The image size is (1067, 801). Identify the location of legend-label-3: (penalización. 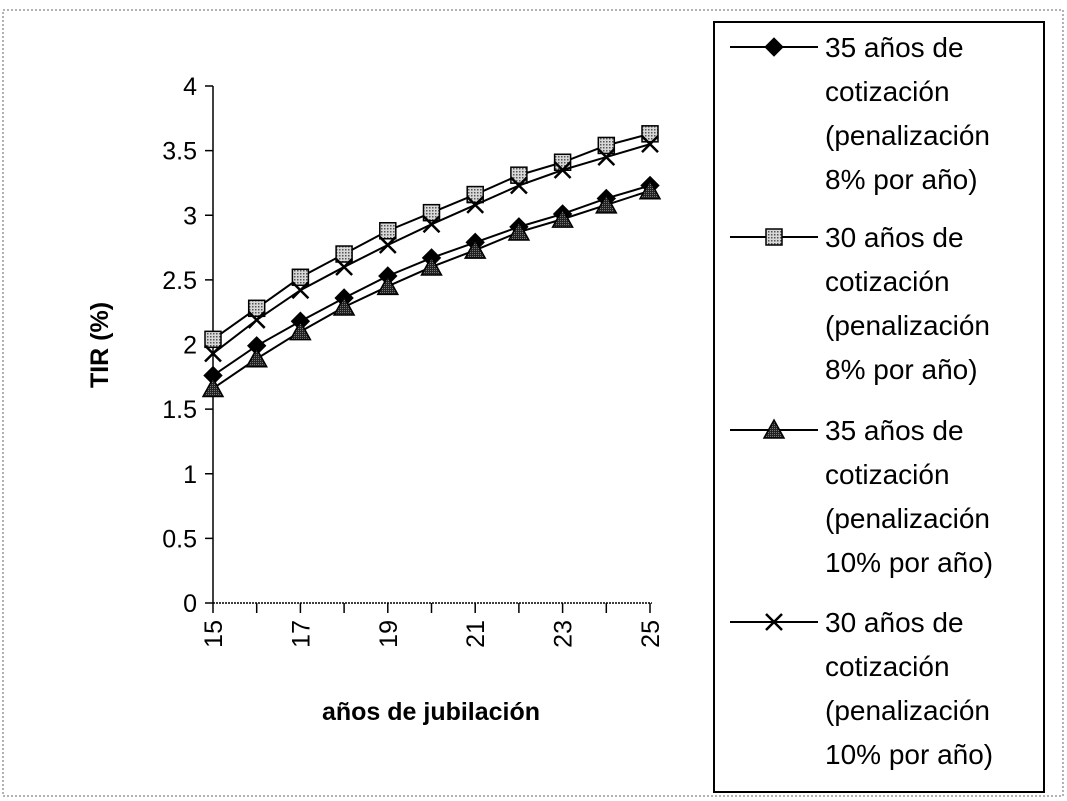
(907, 518).